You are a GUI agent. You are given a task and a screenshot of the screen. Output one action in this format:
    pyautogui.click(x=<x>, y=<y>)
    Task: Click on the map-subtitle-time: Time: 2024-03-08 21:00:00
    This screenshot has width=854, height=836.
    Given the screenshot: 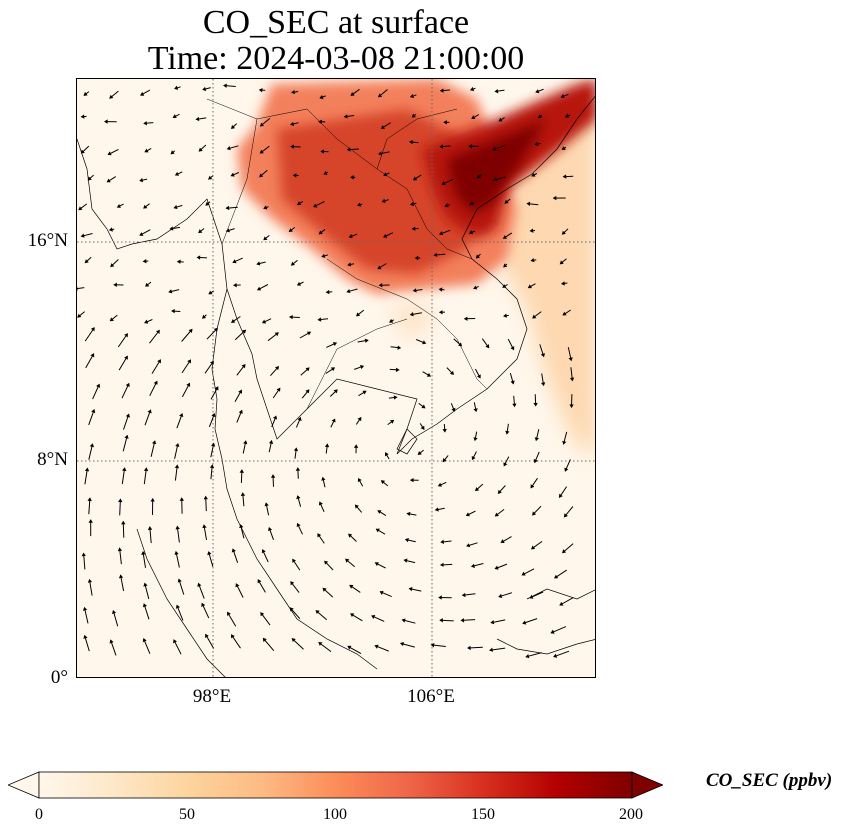 What is the action you would take?
    pyautogui.click(x=336, y=58)
    